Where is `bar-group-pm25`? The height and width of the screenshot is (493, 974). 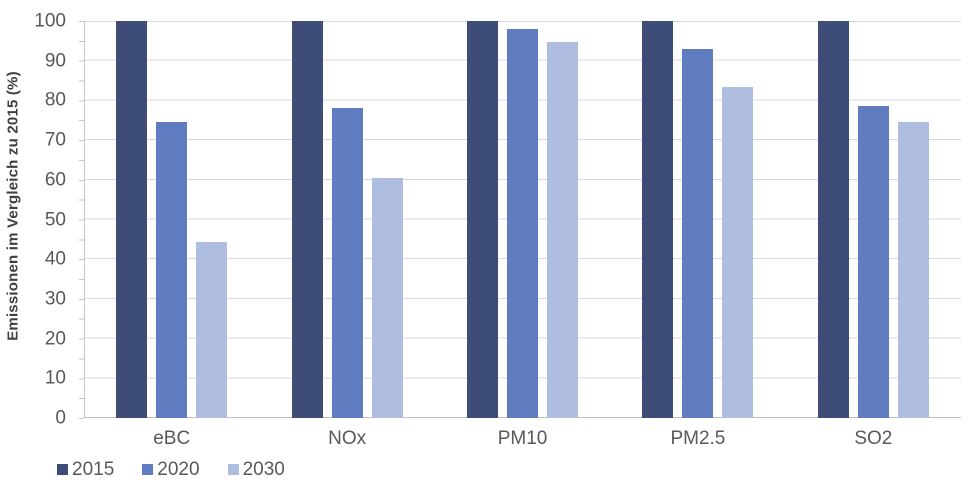
bar-group-pm25 is located at coordinates (697, 219).